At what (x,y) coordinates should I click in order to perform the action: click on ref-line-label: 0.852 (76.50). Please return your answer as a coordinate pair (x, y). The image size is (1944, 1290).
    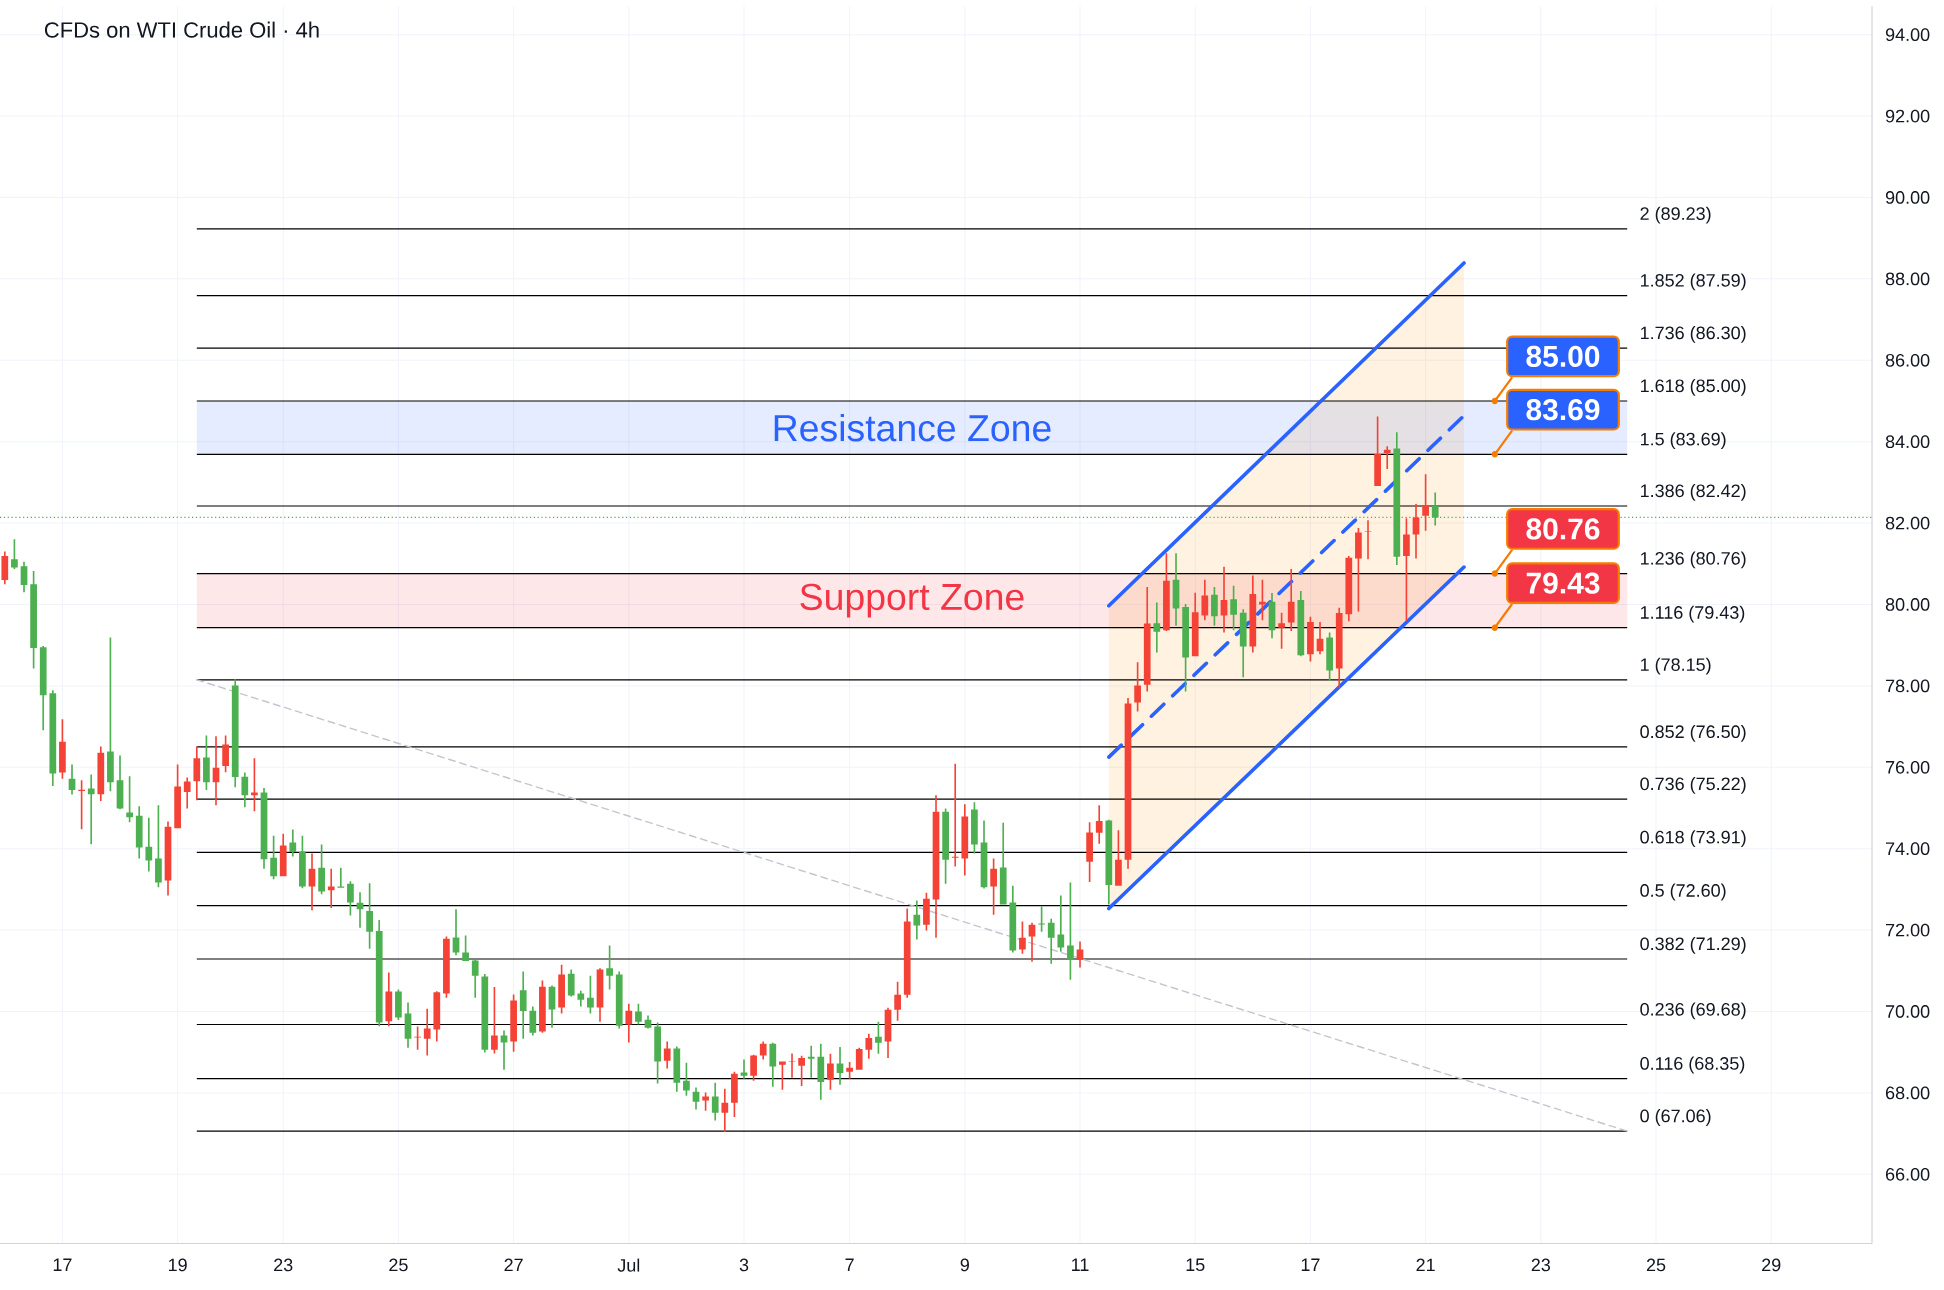
    Looking at the image, I should click on (1693, 733).